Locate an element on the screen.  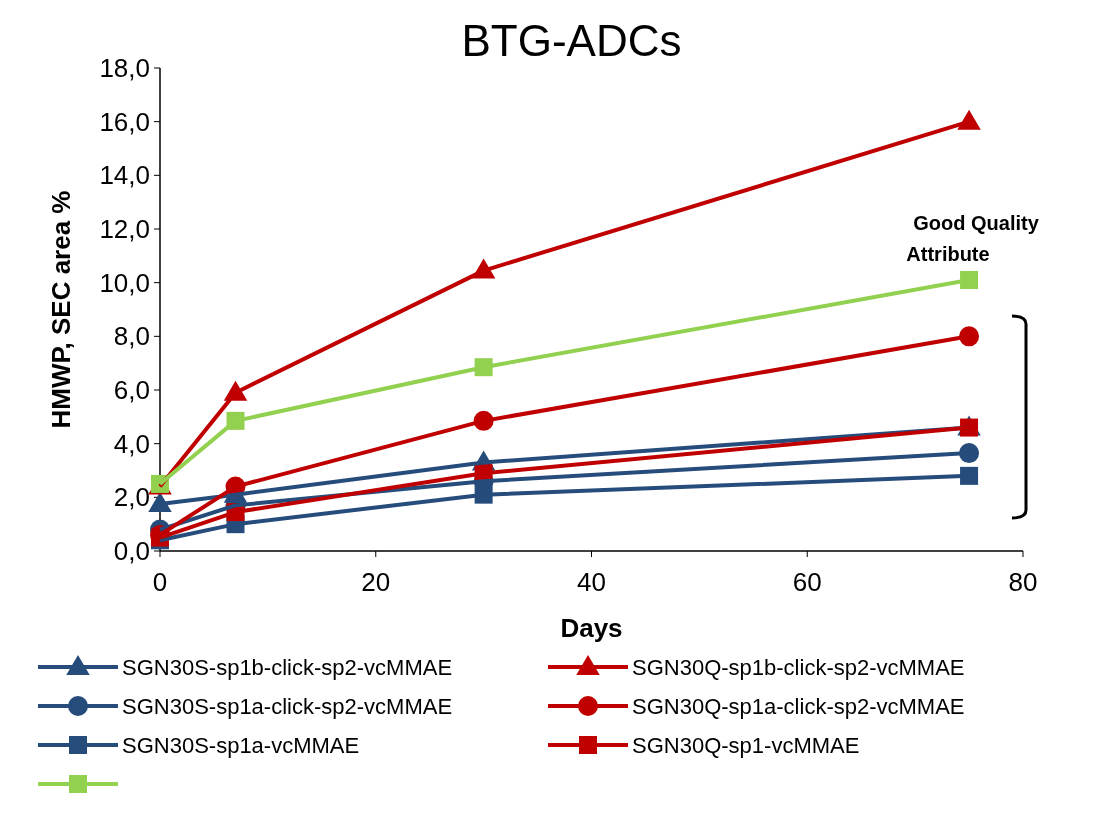
y-tick-label: 12,0 is located at coordinates (124, 229).